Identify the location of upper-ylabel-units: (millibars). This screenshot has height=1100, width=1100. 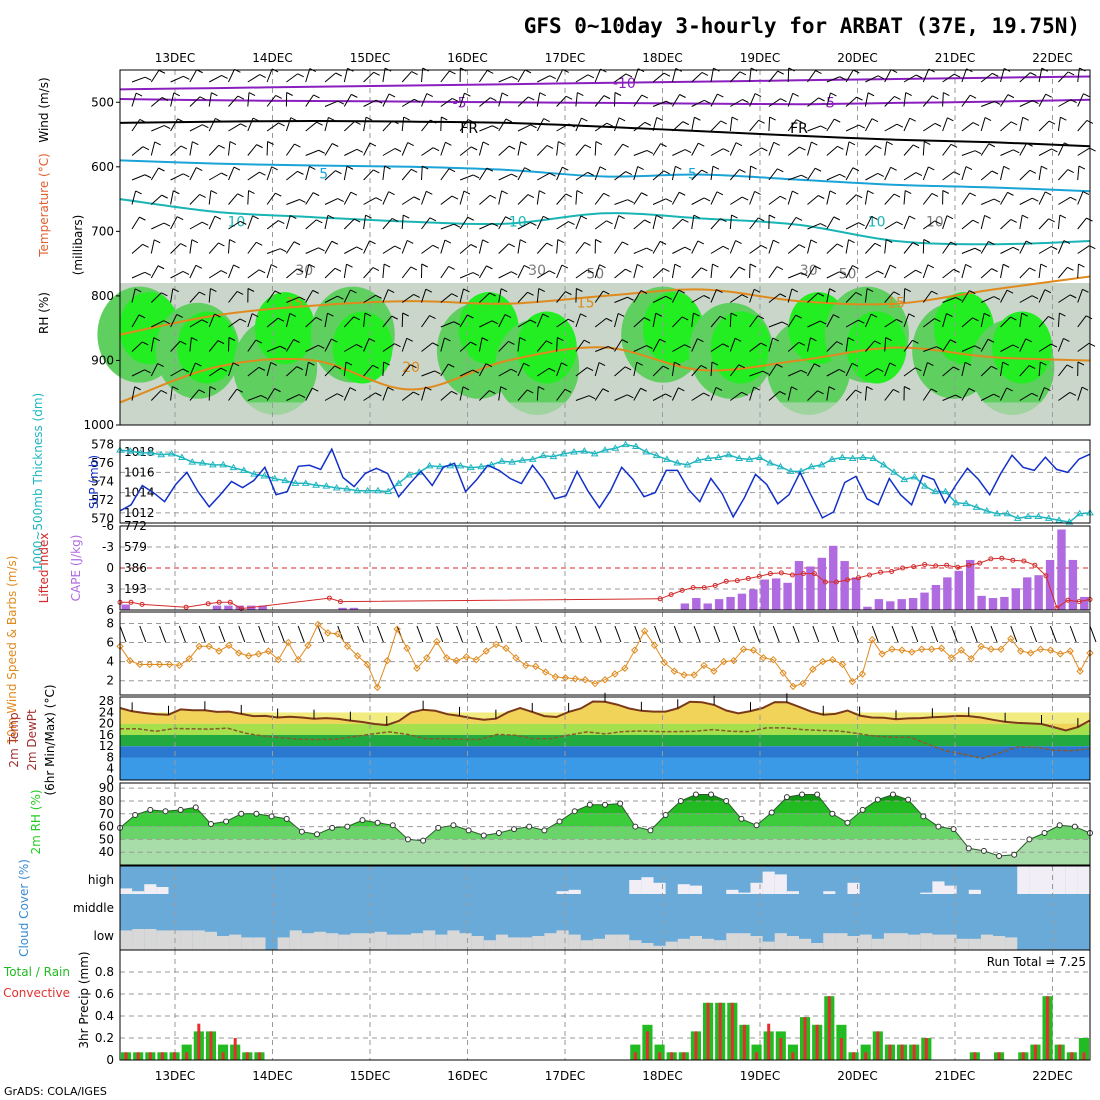
(78, 245).